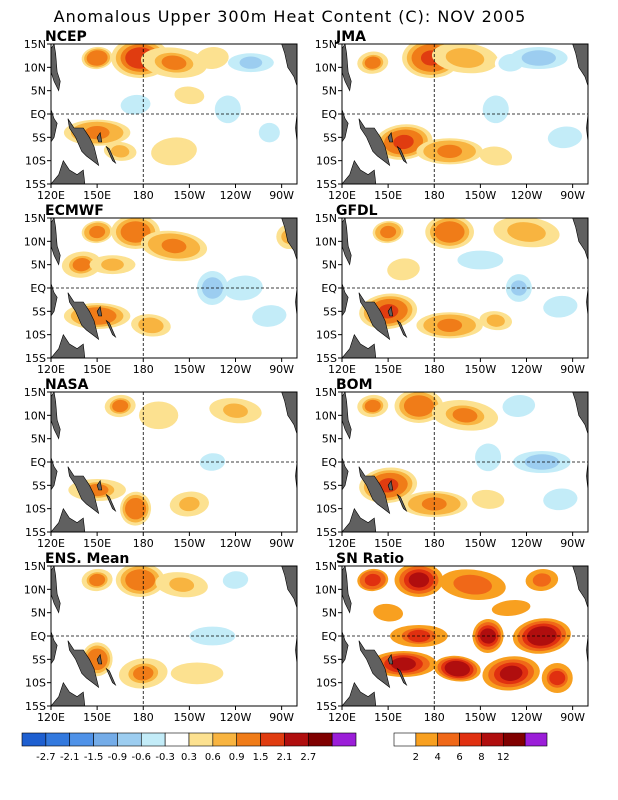 This screenshot has width=618, height=800. I want to click on x-tick-label: 120W, so click(236, 369).